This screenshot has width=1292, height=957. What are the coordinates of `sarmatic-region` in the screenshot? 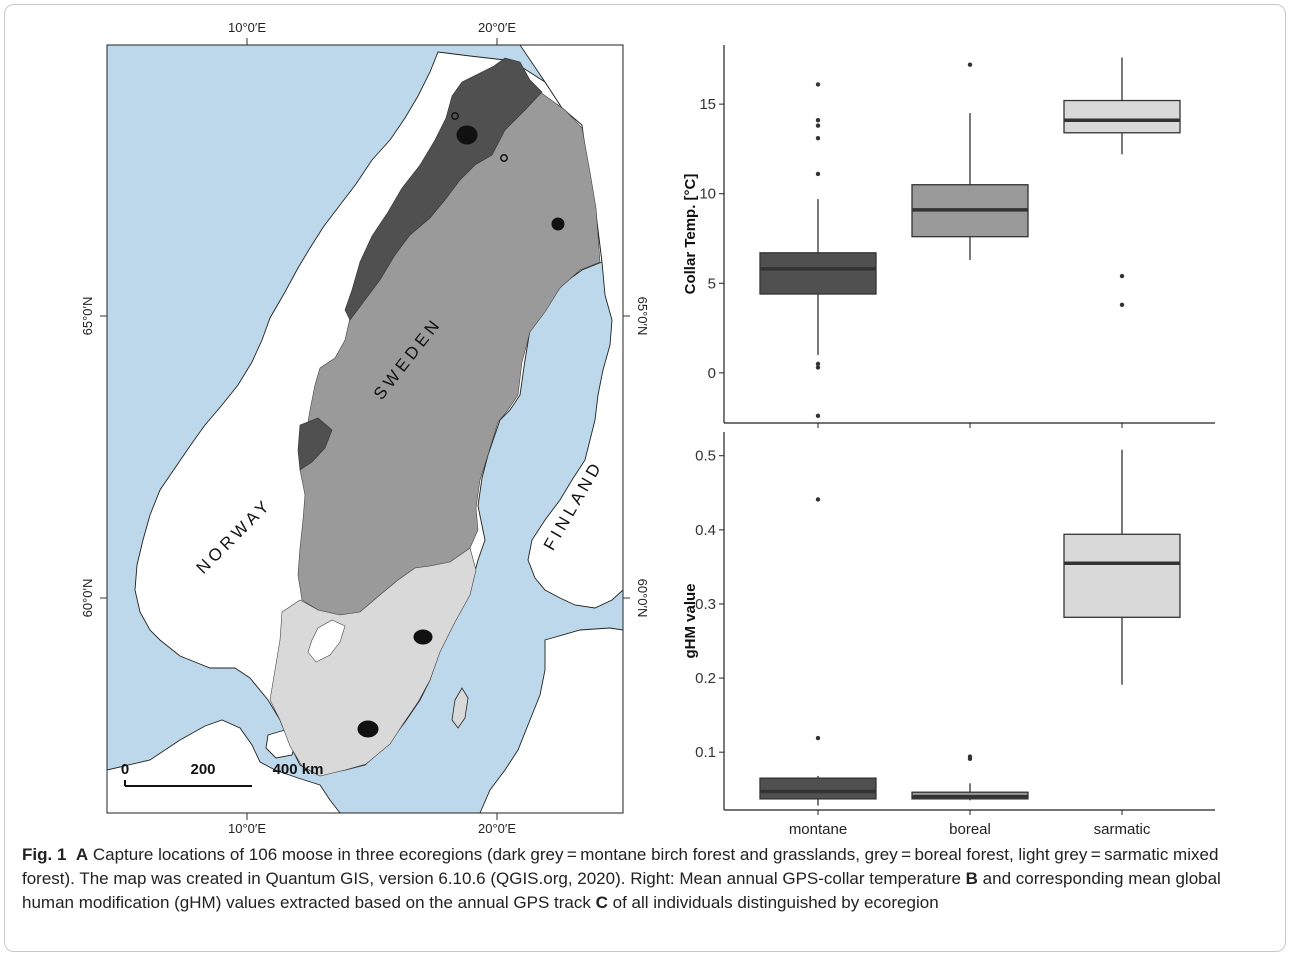 It's located at (373, 662).